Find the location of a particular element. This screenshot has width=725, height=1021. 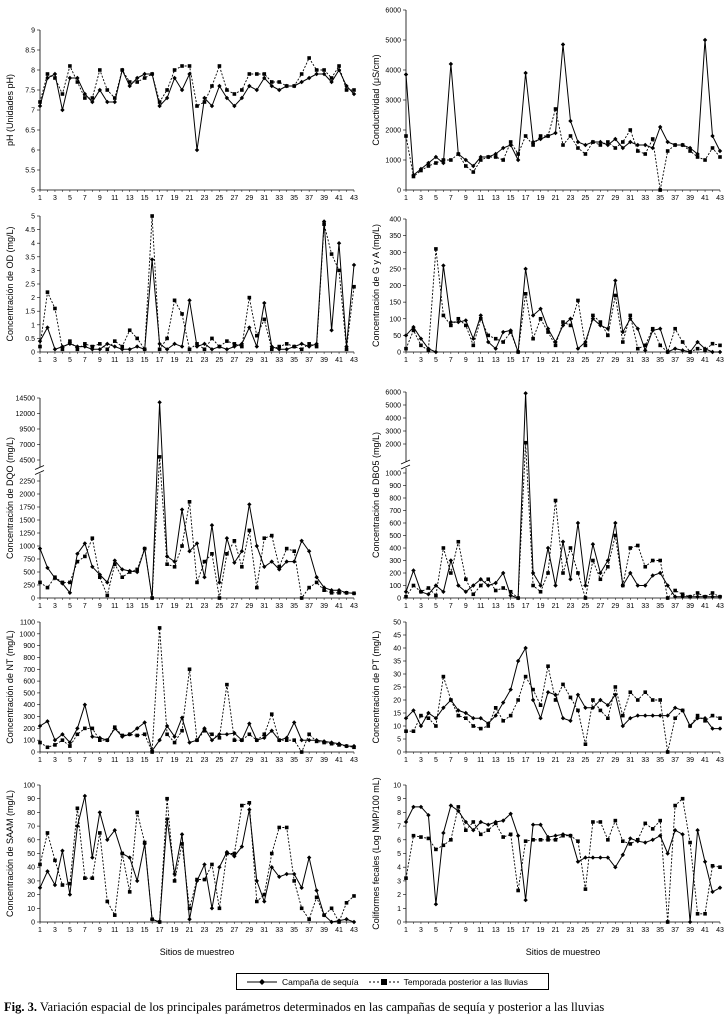

y-tick-label: 0.5 is located at coordinates (30, 339).